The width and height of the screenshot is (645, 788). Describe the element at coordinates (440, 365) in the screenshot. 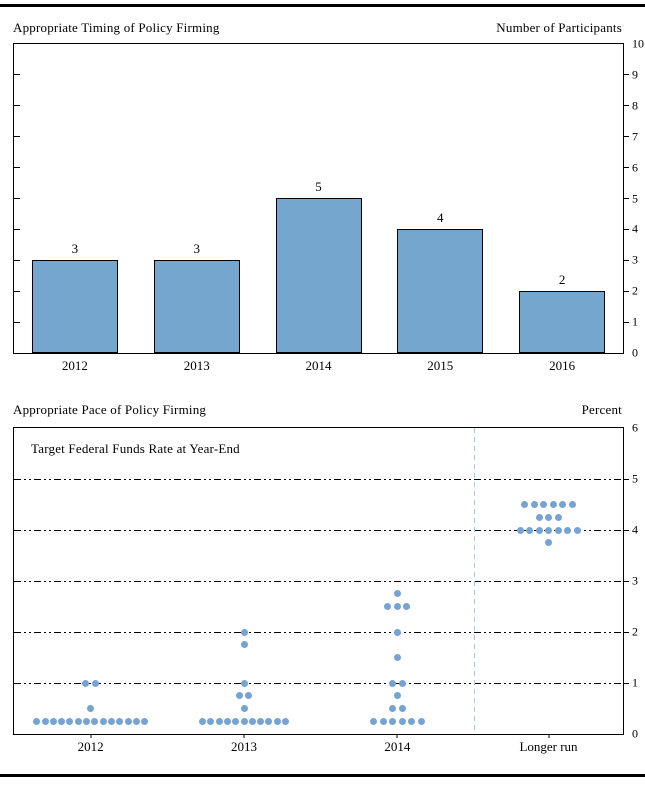

I see `x-tick-label: 2015` at that location.